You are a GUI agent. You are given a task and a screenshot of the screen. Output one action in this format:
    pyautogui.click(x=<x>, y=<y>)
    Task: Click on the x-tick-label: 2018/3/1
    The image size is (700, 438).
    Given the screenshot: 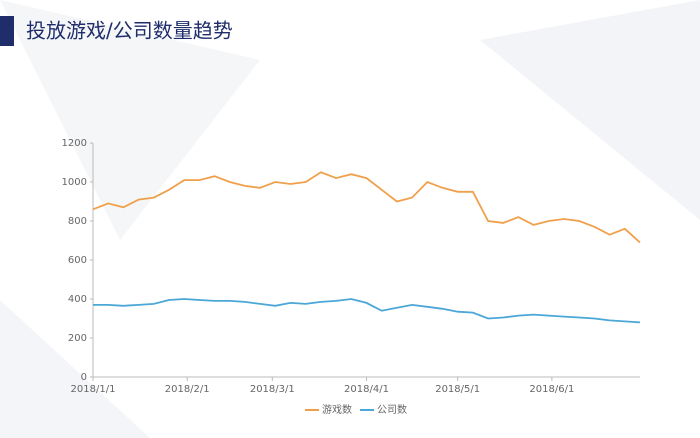 What is the action you would take?
    pyautogui.click(x=272, y=389)
    